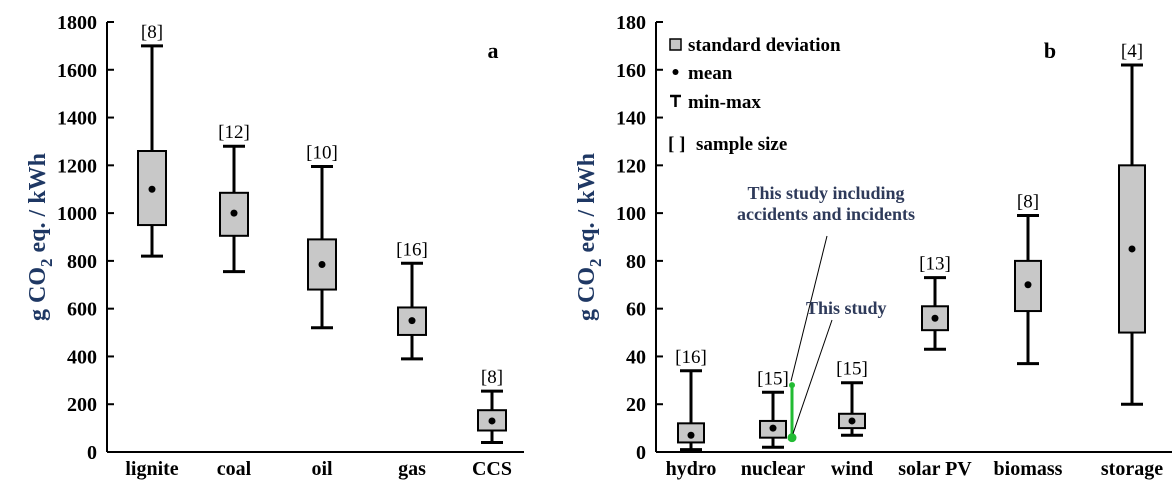 The width and height of the screenshot is (1174, 480). What do you see at coordinates (710, 73) in the screenshot?
I see `legend-item-label: mean` at bounding box center [710, 73].